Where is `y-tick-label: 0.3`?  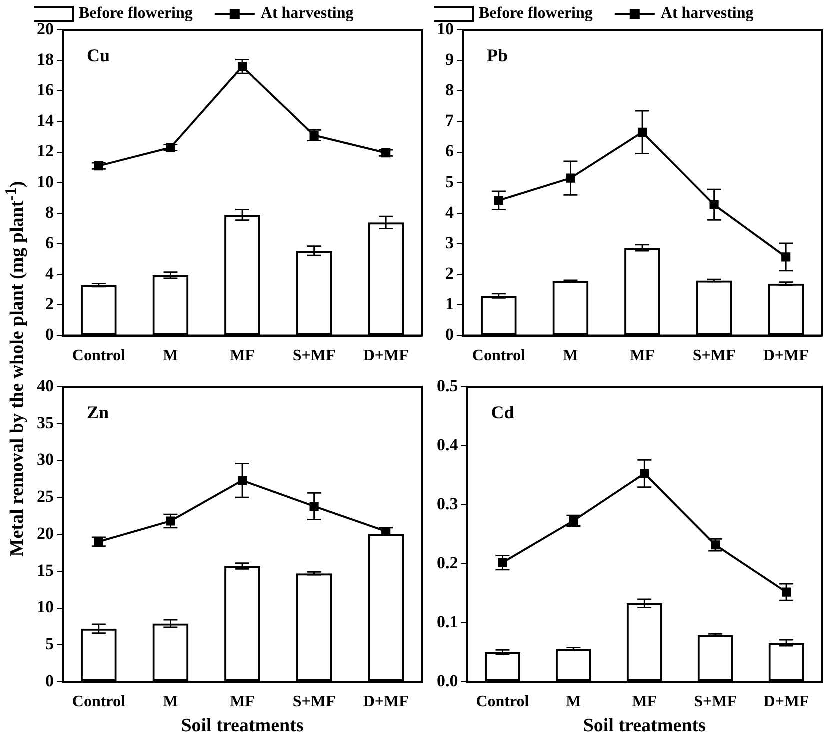
y-tick-label: 0.3 is located at coordinates (447, 504).